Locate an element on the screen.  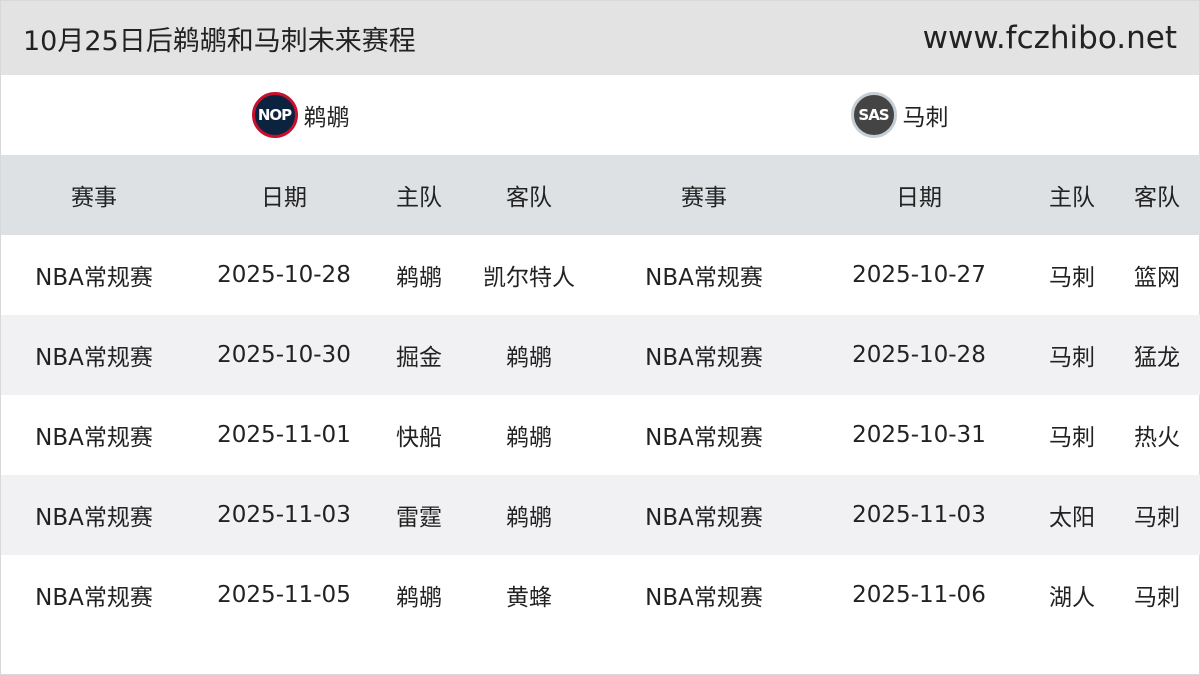
pelicans-logo-icon: NOP is located at coordinates (274, 115).